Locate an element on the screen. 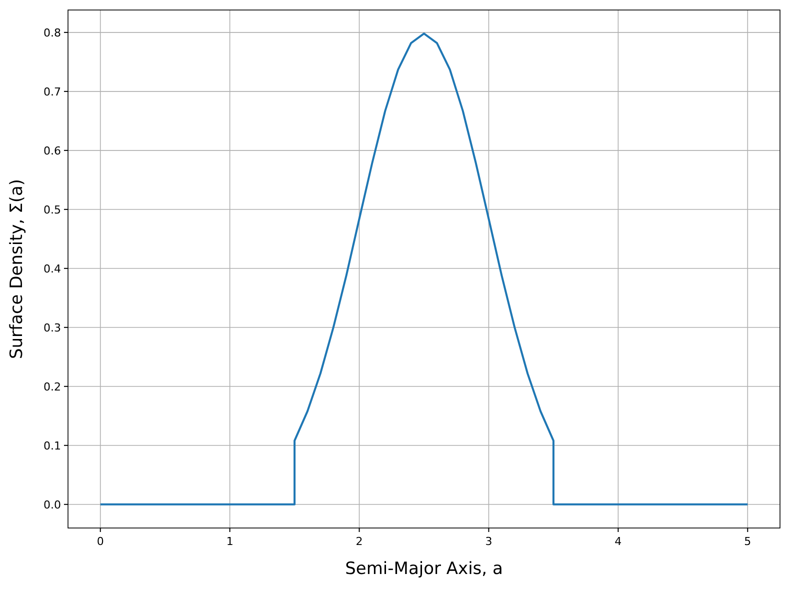 This screenshot has width=789, height=590. x-tick-label: 0 is located at coordinates (100, 541).